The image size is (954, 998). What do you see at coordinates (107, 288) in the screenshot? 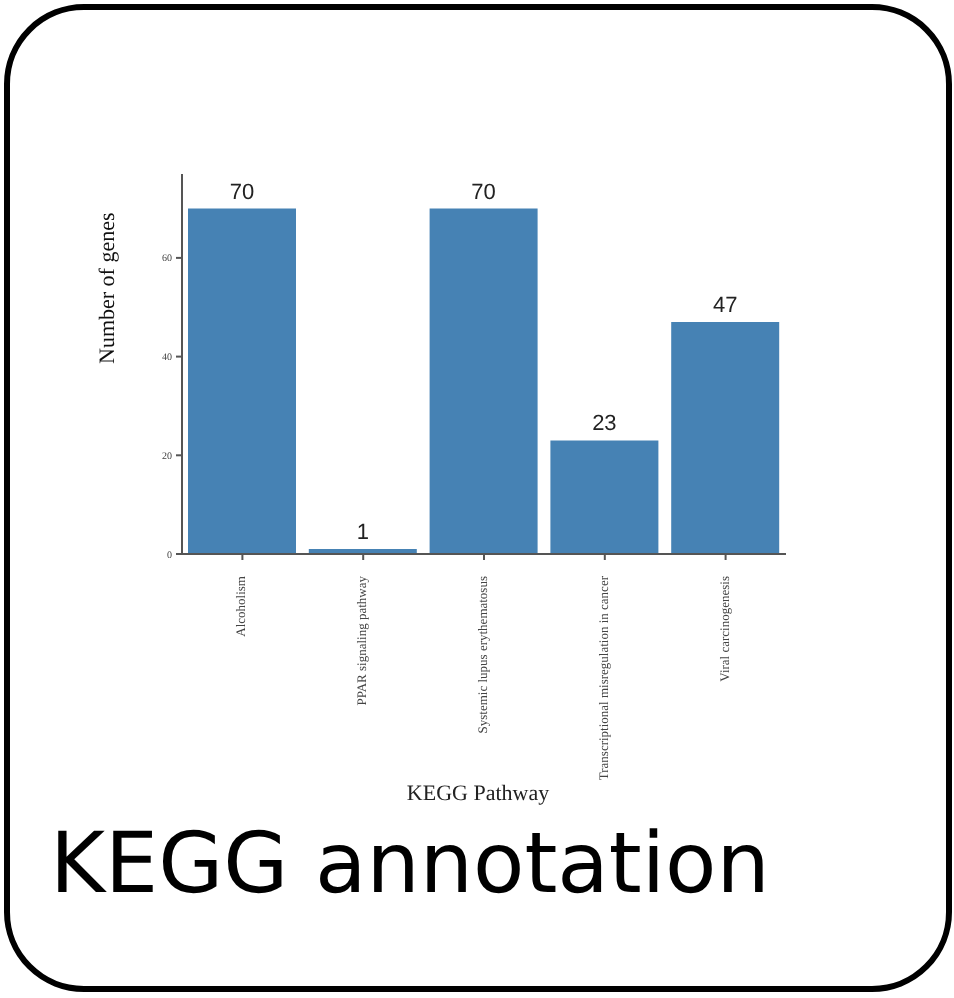
I see `y-axis-title: Number of genes` at bounding box center [107, 288].